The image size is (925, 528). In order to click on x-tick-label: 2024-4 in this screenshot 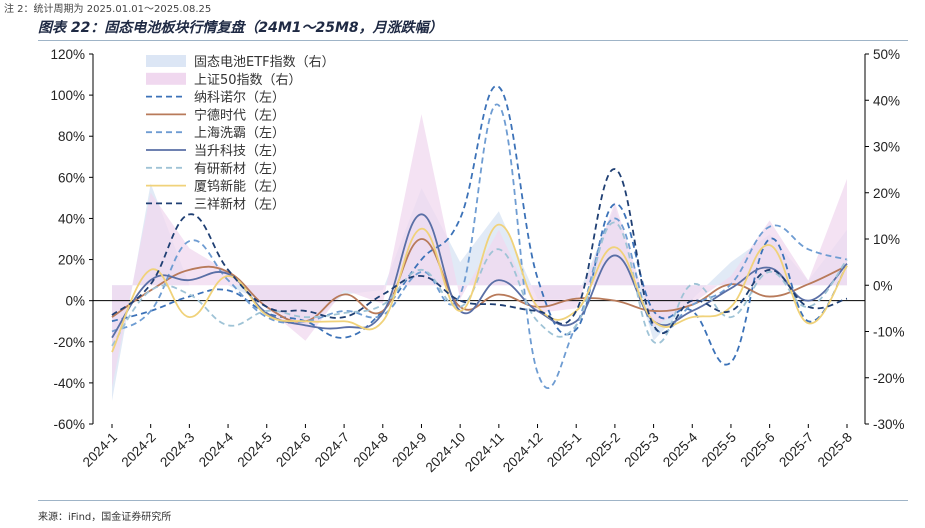, I will do `click(216, 449)`.